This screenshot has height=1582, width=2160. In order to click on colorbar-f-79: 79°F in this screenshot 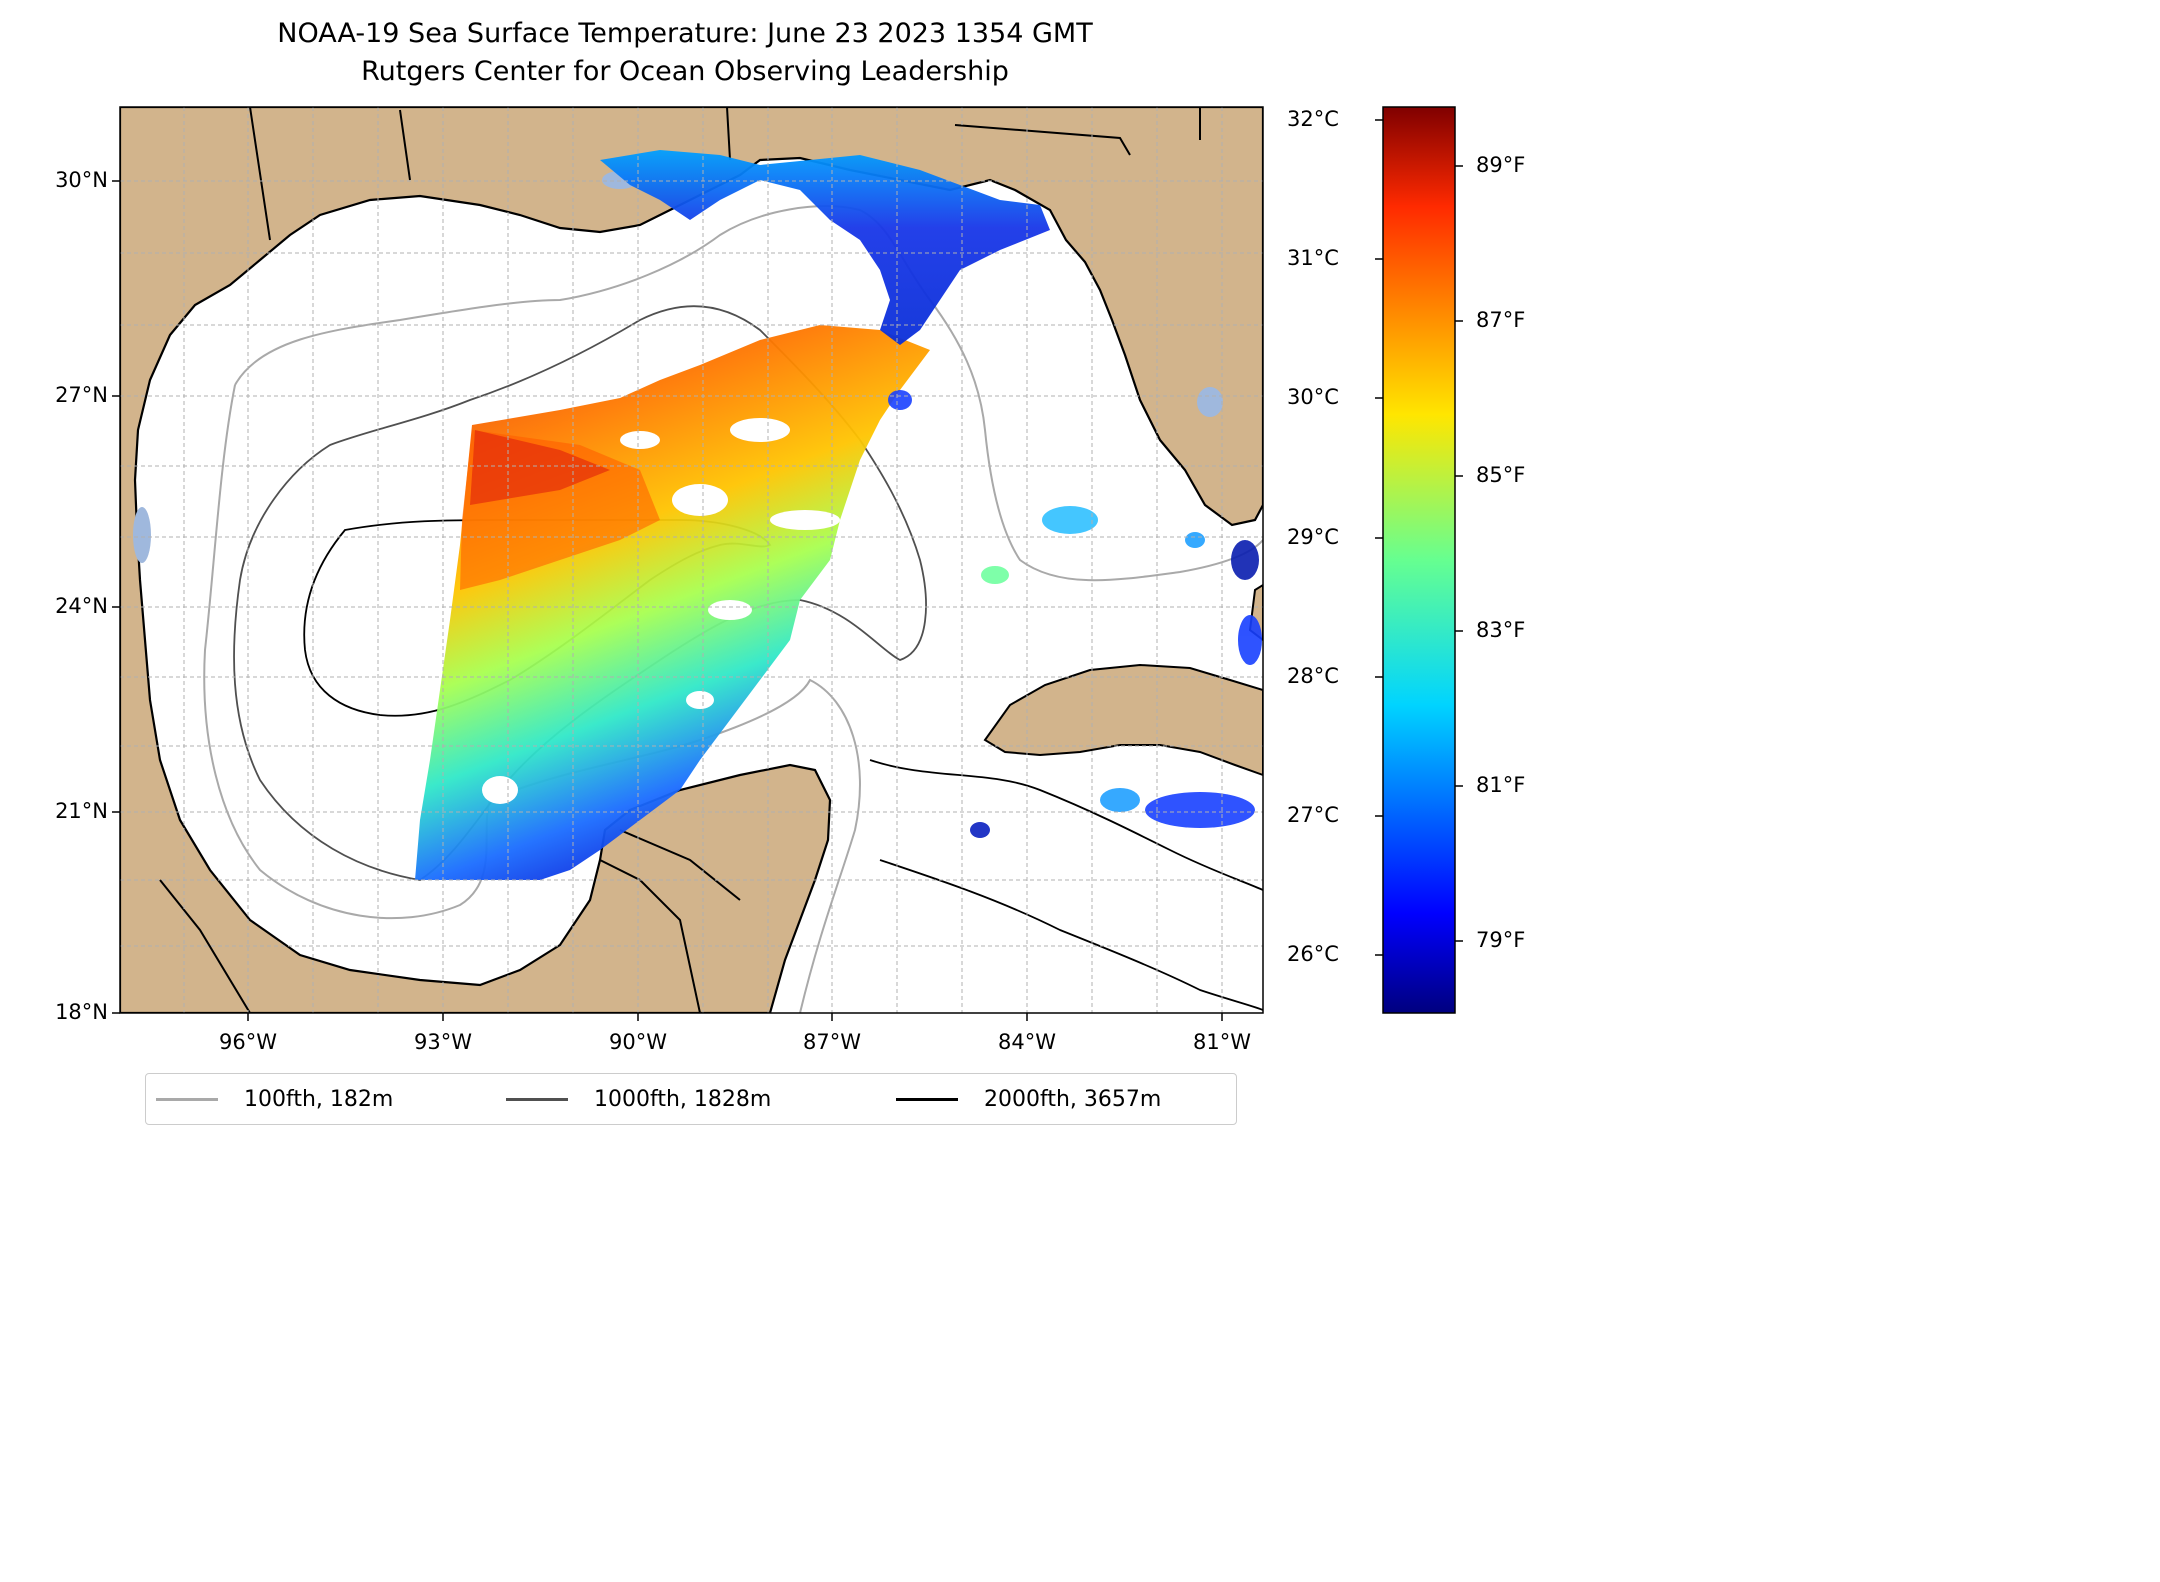, I will do `click(1501, 940)`.